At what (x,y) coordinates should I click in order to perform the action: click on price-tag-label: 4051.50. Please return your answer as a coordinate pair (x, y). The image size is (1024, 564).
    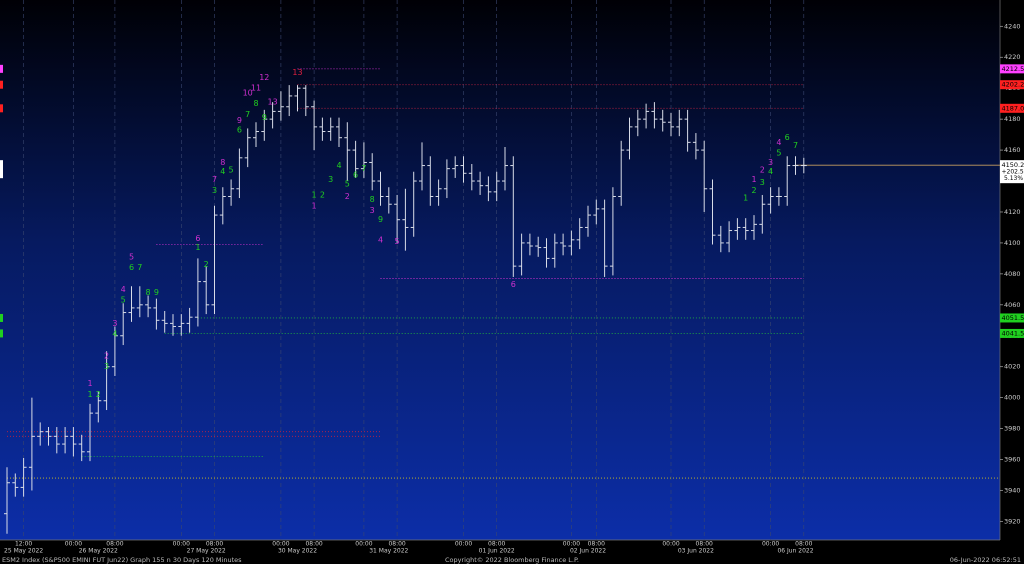
    Looking at the image, I should click on (1013, 318).